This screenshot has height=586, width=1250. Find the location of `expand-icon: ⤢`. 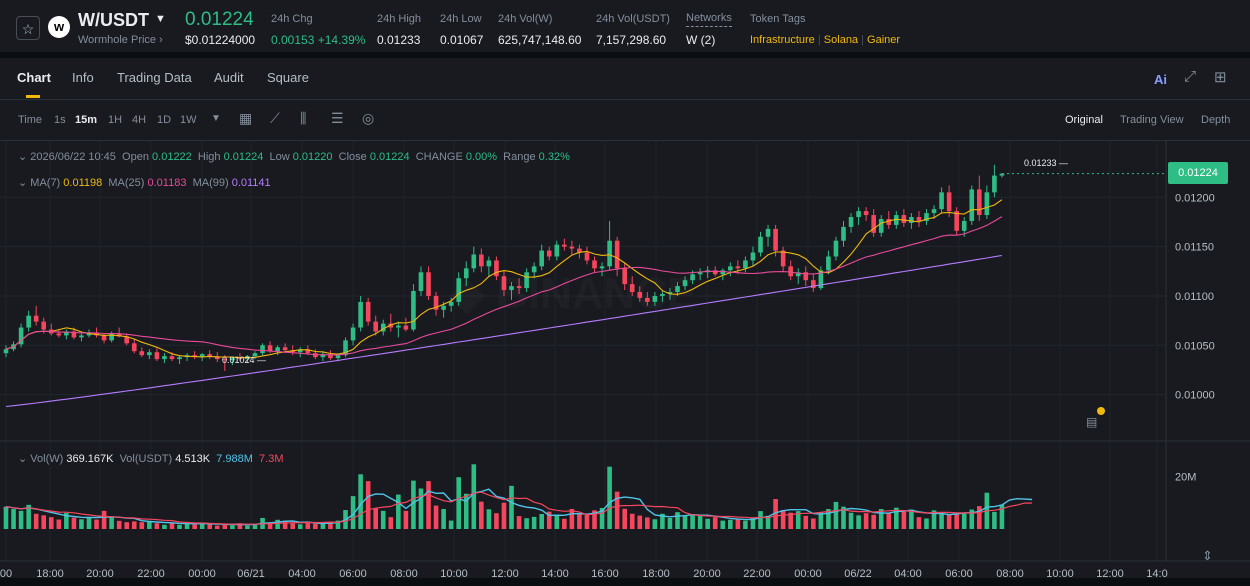

expand-icon: ⤢ is located at coordinates (1190, 76).